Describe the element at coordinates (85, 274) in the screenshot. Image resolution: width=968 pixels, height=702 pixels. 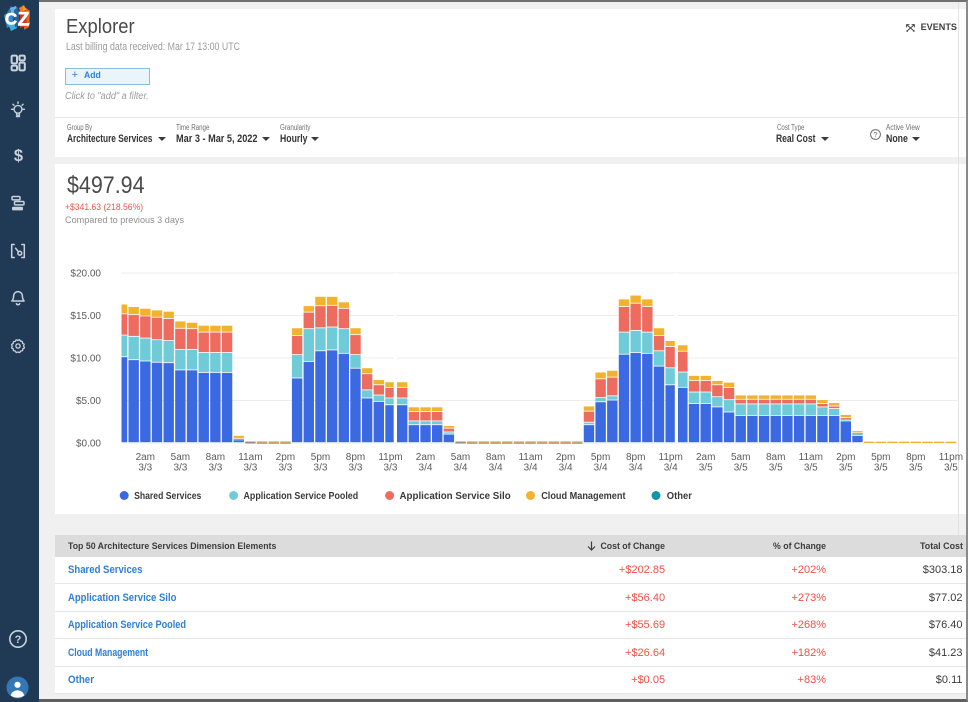
I see `svg-text: $20.00` at that location.